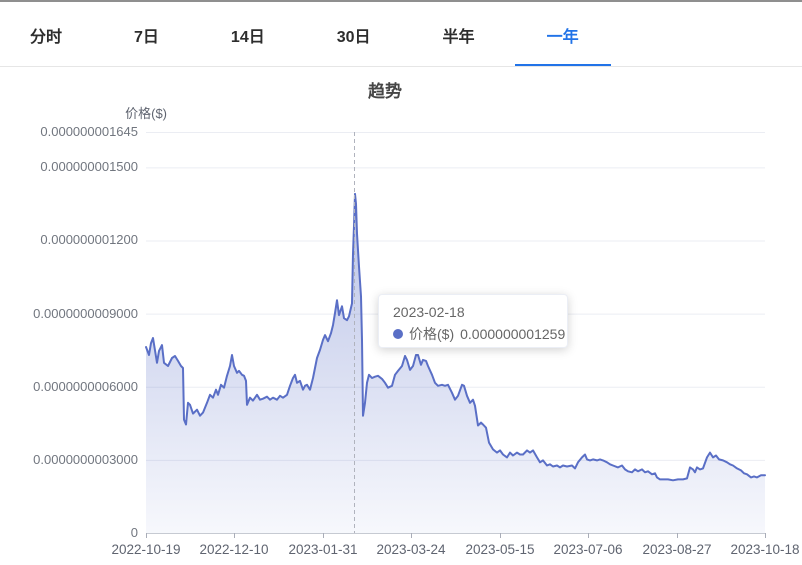 The width and height of the screenshot is (802, 565). Describe the element at coordinates (473, 321) in the screenshot. I see `chart-tooltip: 2023-02-18 价格($) 0.000000001259` at that location.